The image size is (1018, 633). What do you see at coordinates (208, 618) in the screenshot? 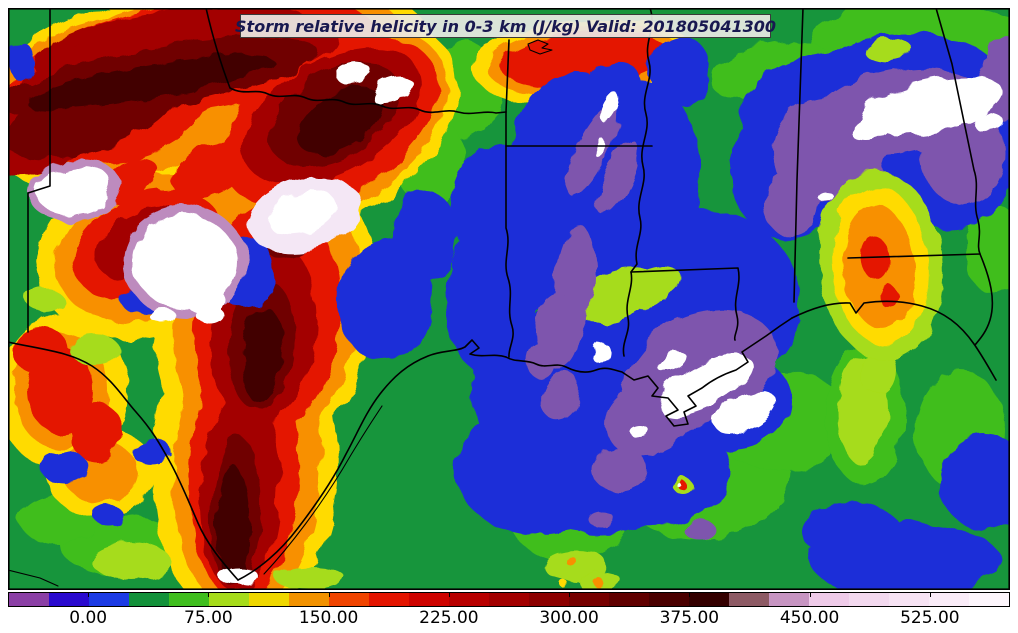
I see `colorbar-tick-label-1: 75.00` at bounding box center [208, 618].